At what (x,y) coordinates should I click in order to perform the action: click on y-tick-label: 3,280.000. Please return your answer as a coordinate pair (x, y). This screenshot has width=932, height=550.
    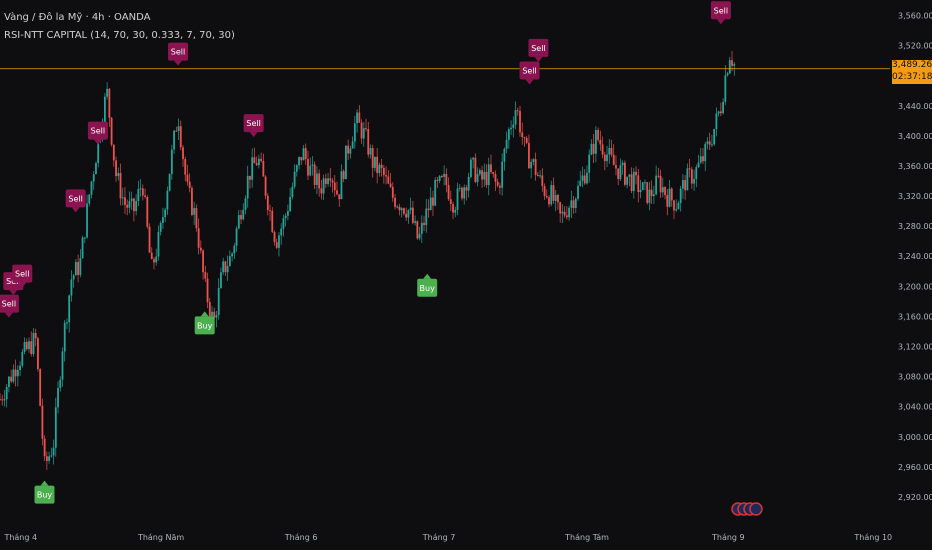
    Looking at the image, I should click on (915, 226).